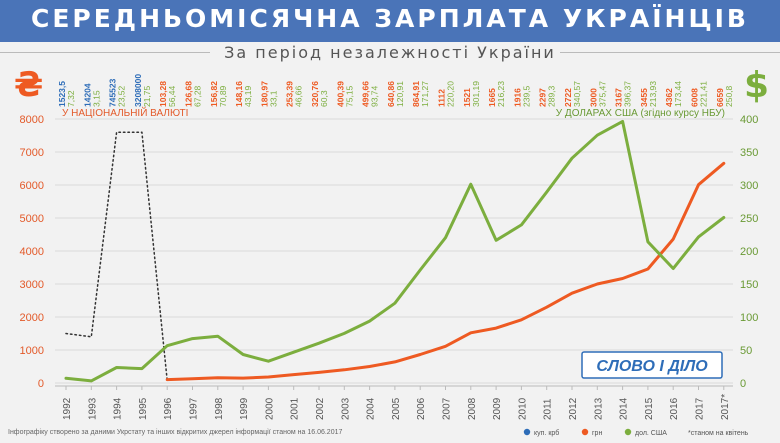  I want to click on top-label-usd: 375,47, so click(602, 94).